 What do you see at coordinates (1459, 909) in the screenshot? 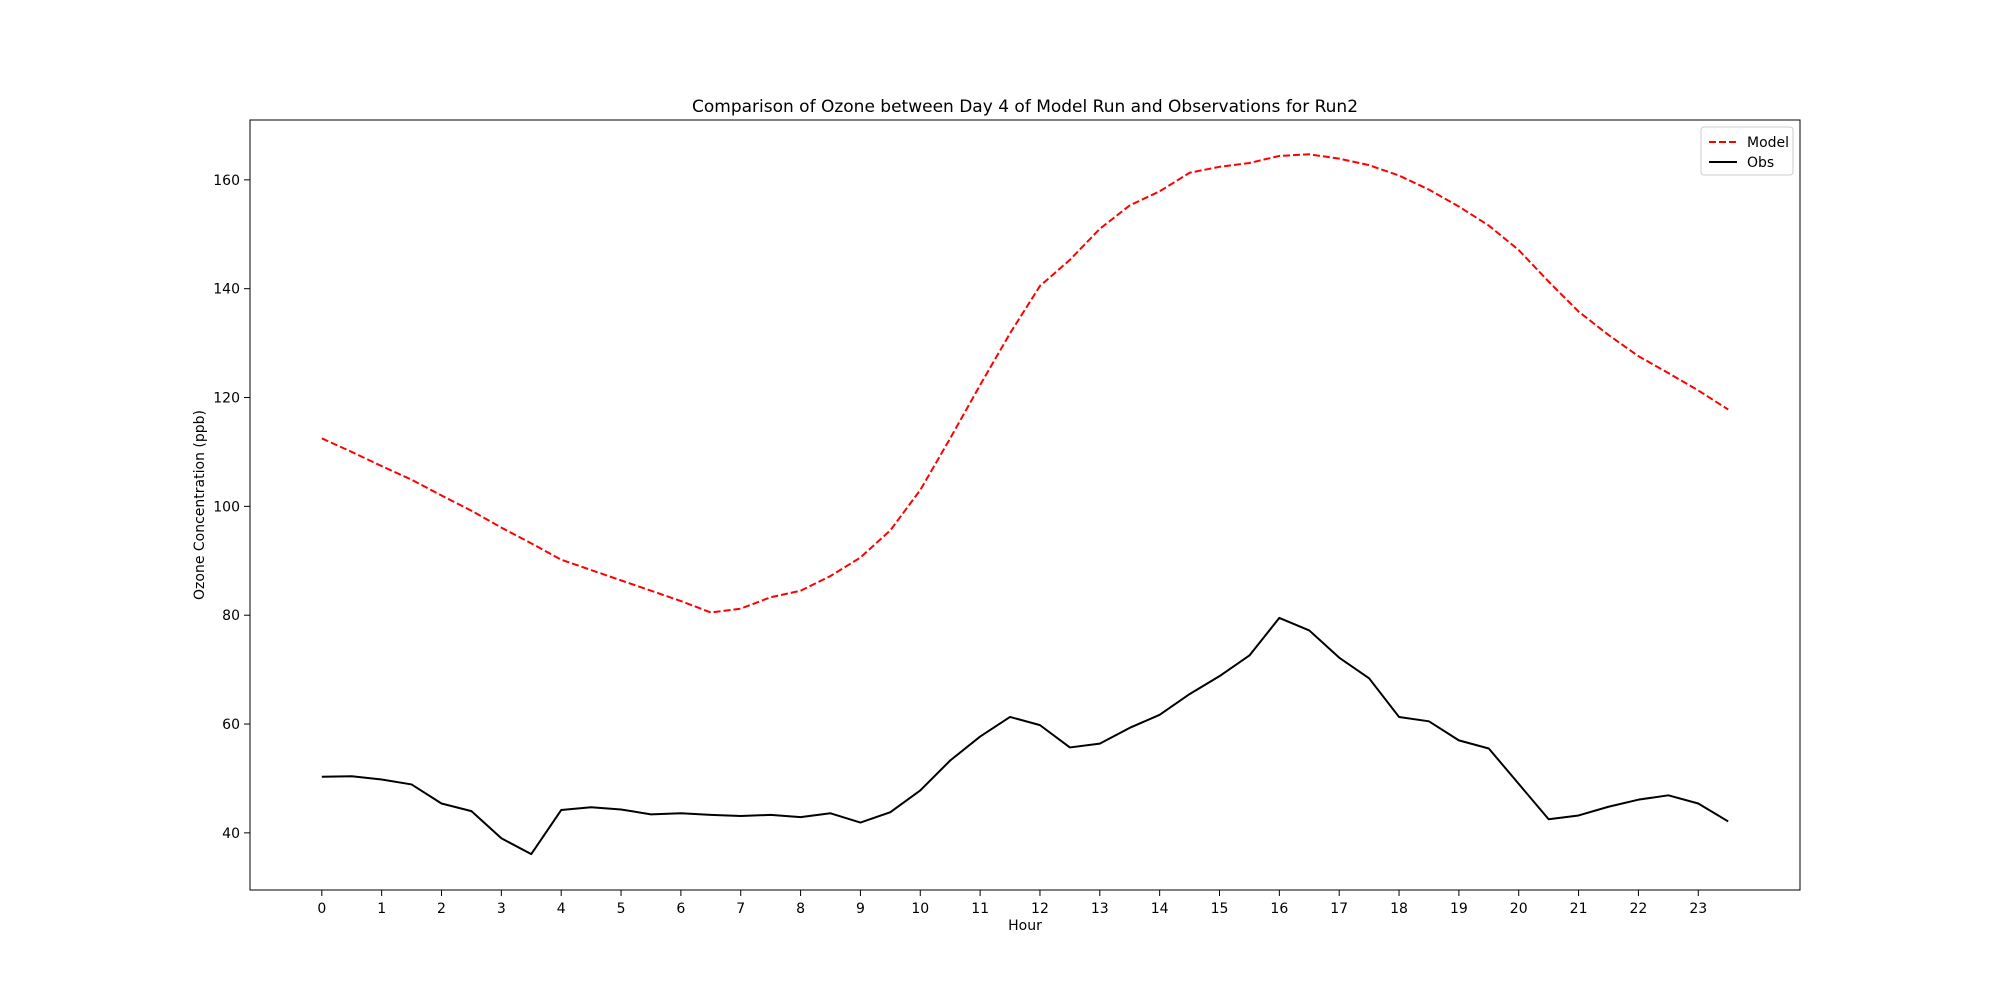
I see `x-tick-label: 19` at bounding box center [1459, 909].